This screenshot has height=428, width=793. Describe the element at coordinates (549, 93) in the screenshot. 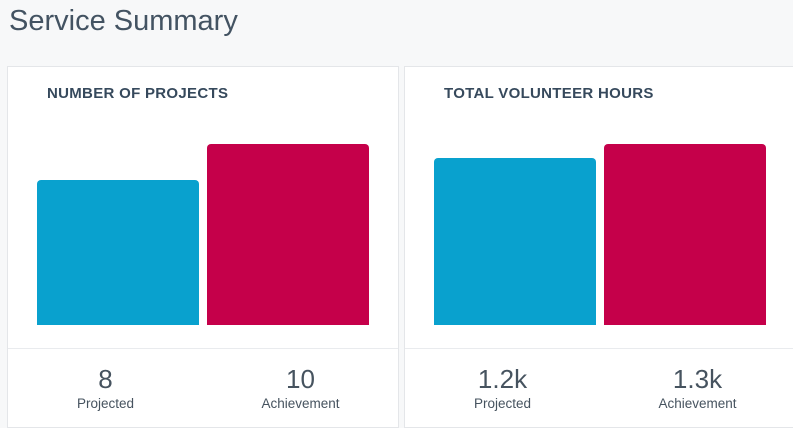

I see `card-heading: TOTAL VOLUNTEER HOURS` at that location.